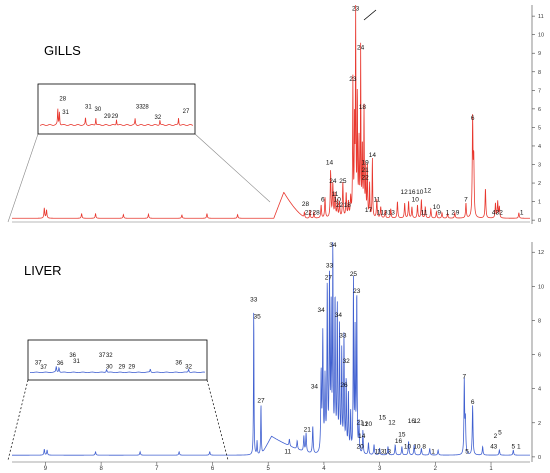 Image resolution: width=550 pixels, height=473 pixels. What do you see at coordinates (354, 274) in the screenshot?
I see `liver-peak-label: 25` at bounding box center [354, 274].